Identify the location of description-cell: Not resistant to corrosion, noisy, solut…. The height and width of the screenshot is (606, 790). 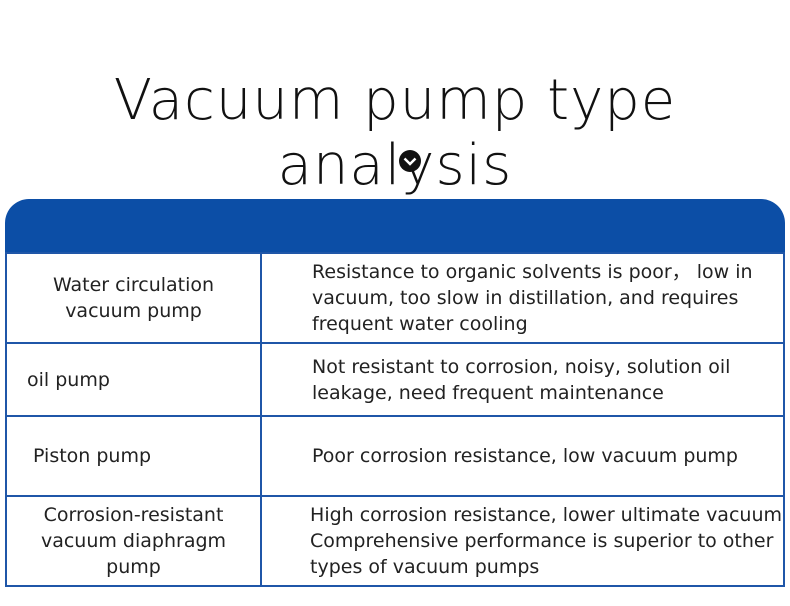
(522, 379).